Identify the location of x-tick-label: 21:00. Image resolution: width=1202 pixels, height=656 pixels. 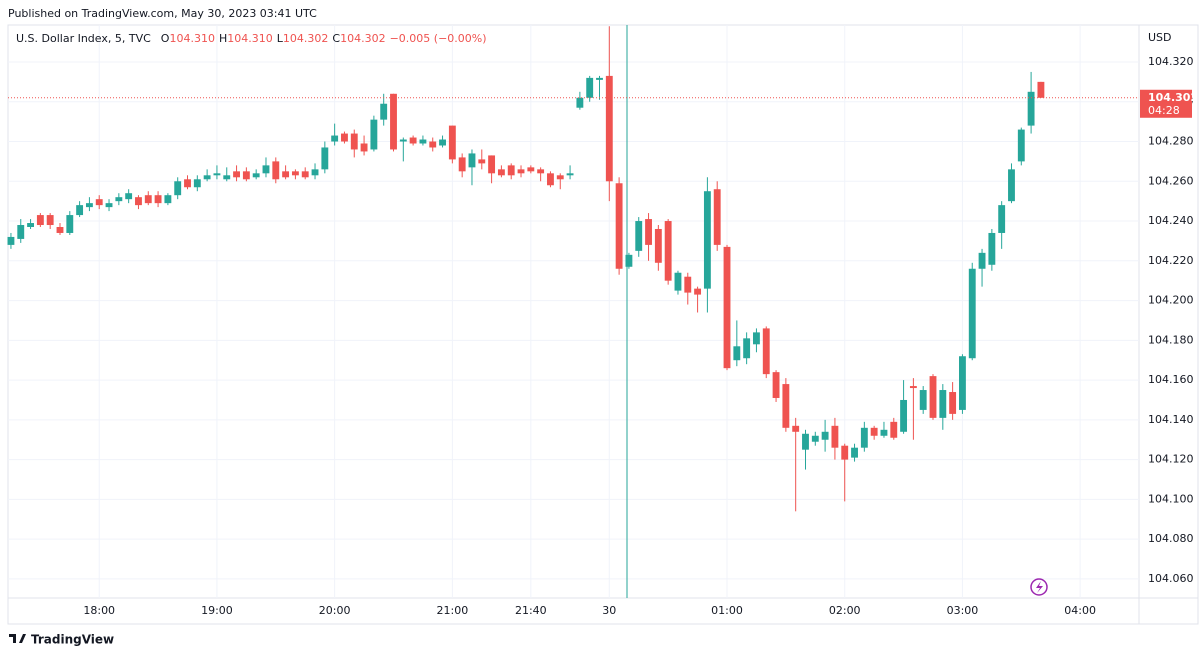
(453, 610).